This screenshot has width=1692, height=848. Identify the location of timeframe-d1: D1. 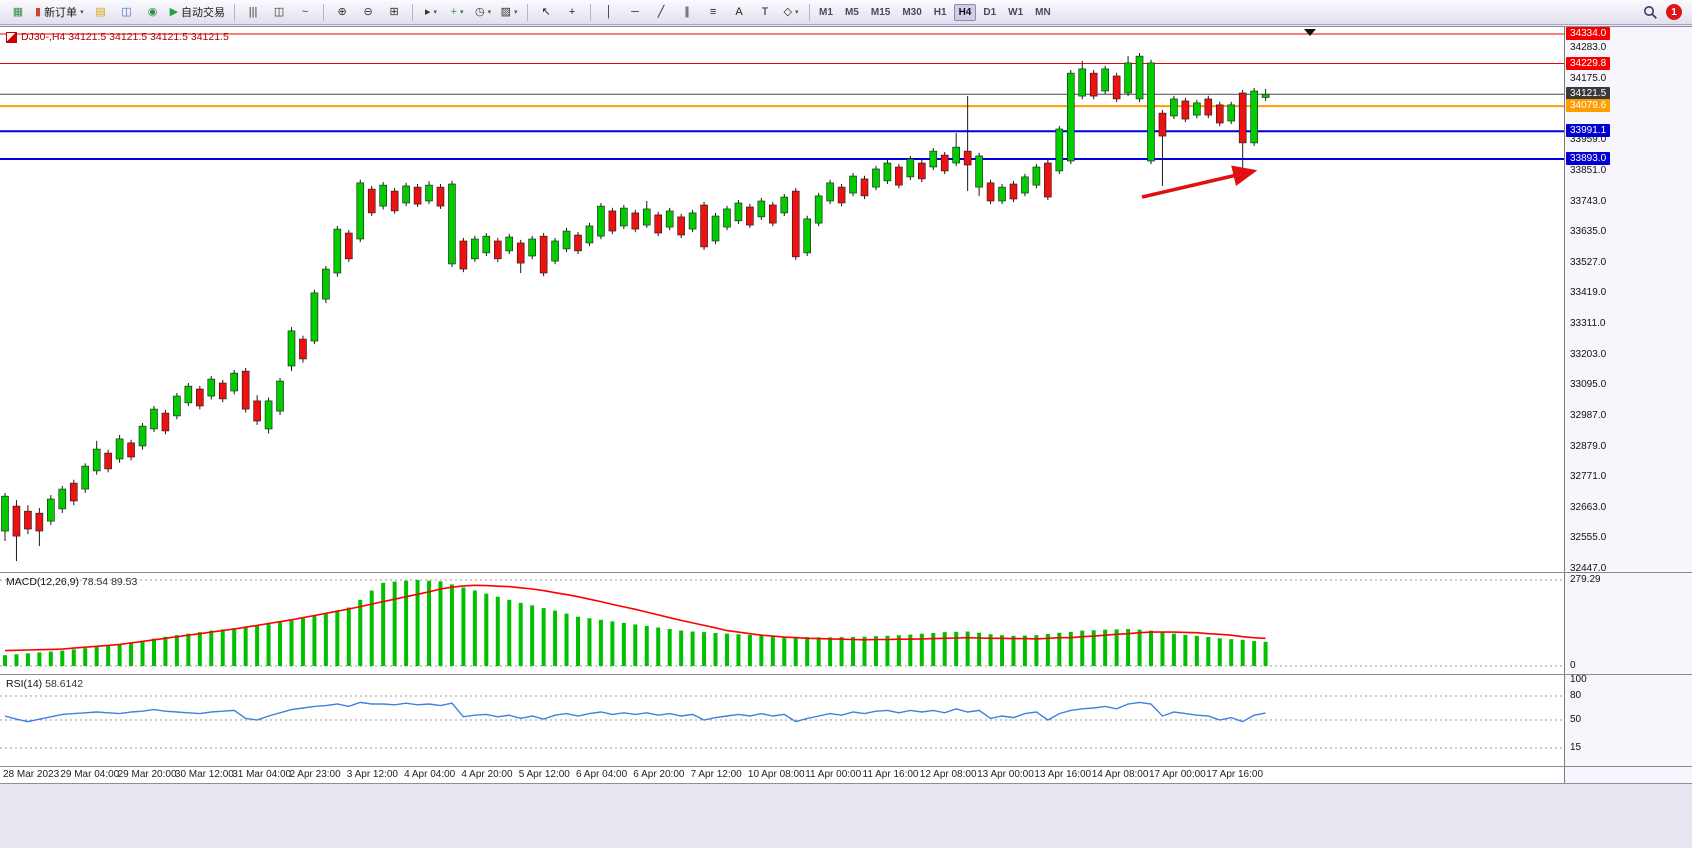
(990, 12).